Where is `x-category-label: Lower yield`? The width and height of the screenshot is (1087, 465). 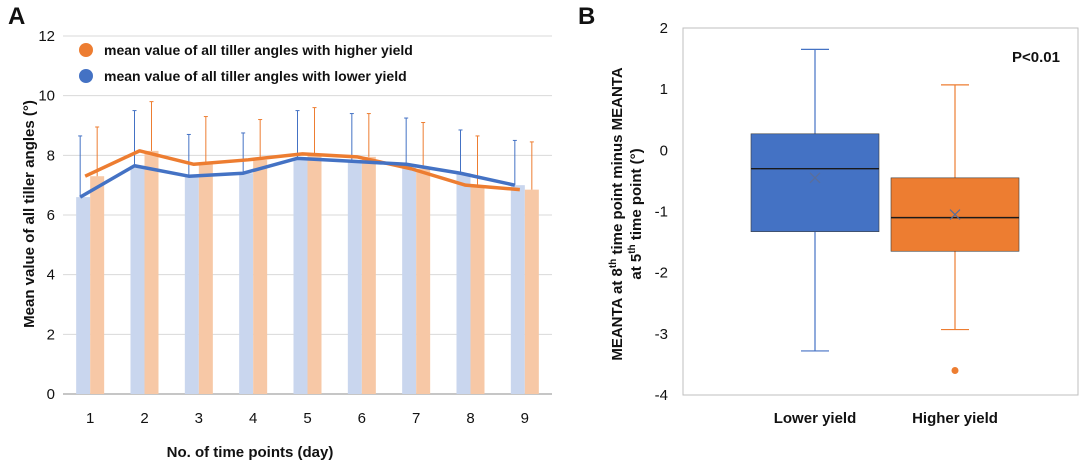 x-category-label: Lower yield is located at coordinates (815, 418).